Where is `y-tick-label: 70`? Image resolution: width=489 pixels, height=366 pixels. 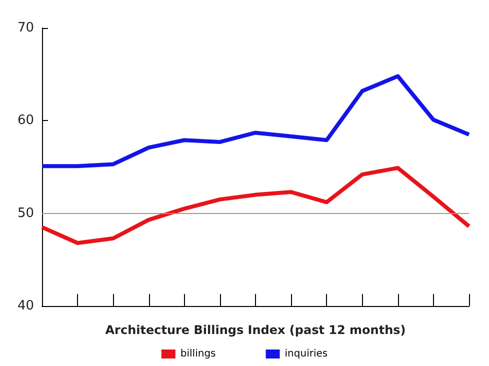
y-tick-label: 70 is located at coordinates (25, 28).